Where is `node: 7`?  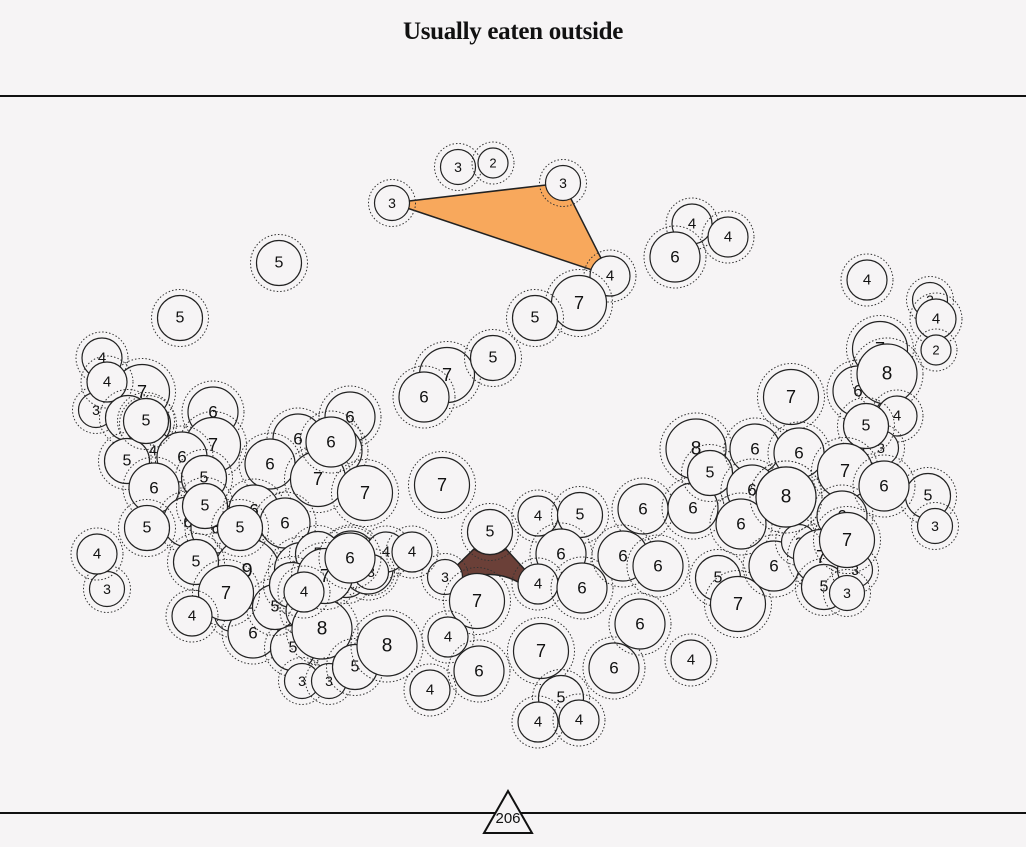
node: 7 is located at coordinates (541, 651).